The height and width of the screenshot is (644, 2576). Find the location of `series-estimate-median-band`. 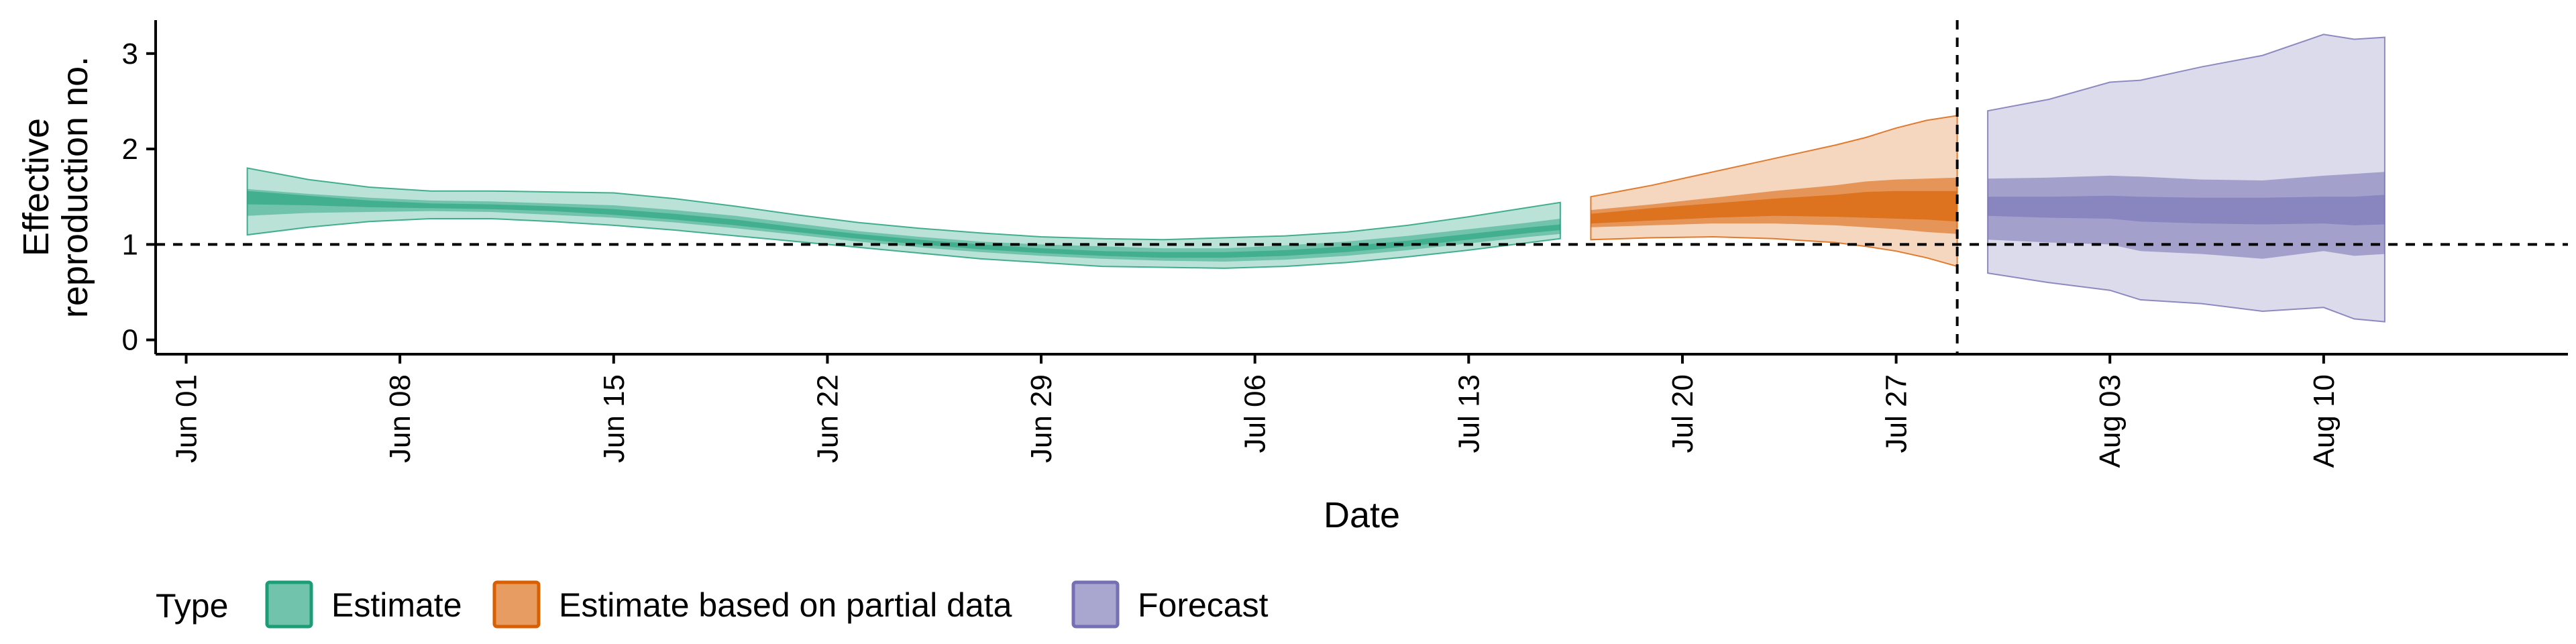

series-estimate-median-band is located at coordinates (903, 224).